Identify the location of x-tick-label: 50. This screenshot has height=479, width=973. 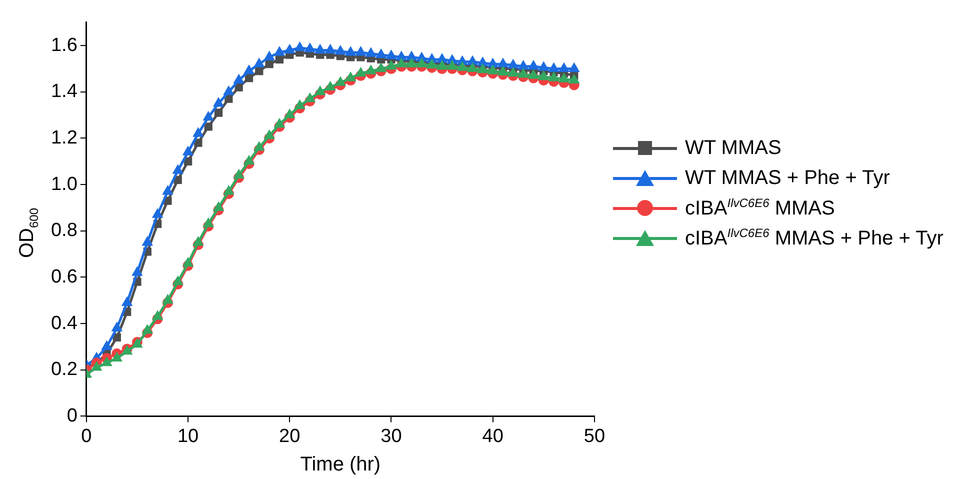
(595, 436).